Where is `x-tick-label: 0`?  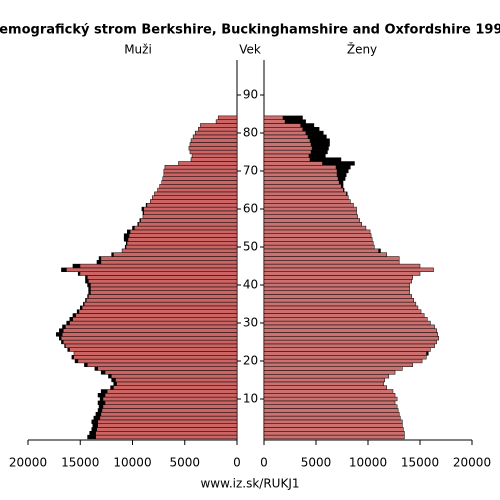
x-tick-label: 0 is located at coordinates (237, 463).